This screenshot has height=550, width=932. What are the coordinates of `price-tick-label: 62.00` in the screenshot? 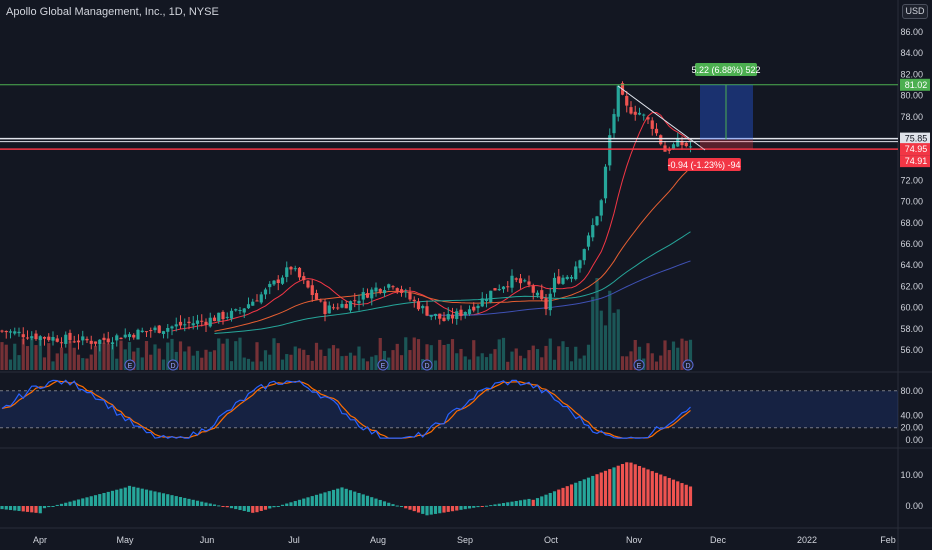 It's located at (911, 286).